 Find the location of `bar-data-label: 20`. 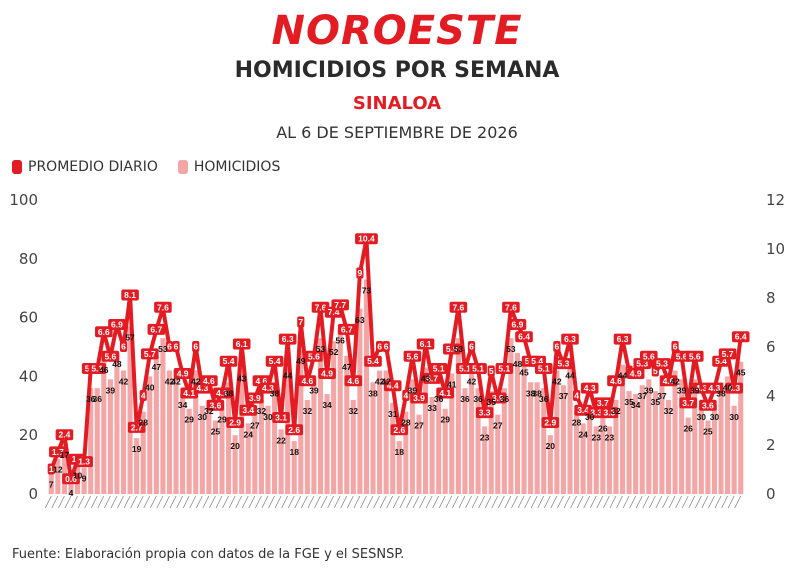

bar-data-label: 20 is located at coordinates (235, 446).